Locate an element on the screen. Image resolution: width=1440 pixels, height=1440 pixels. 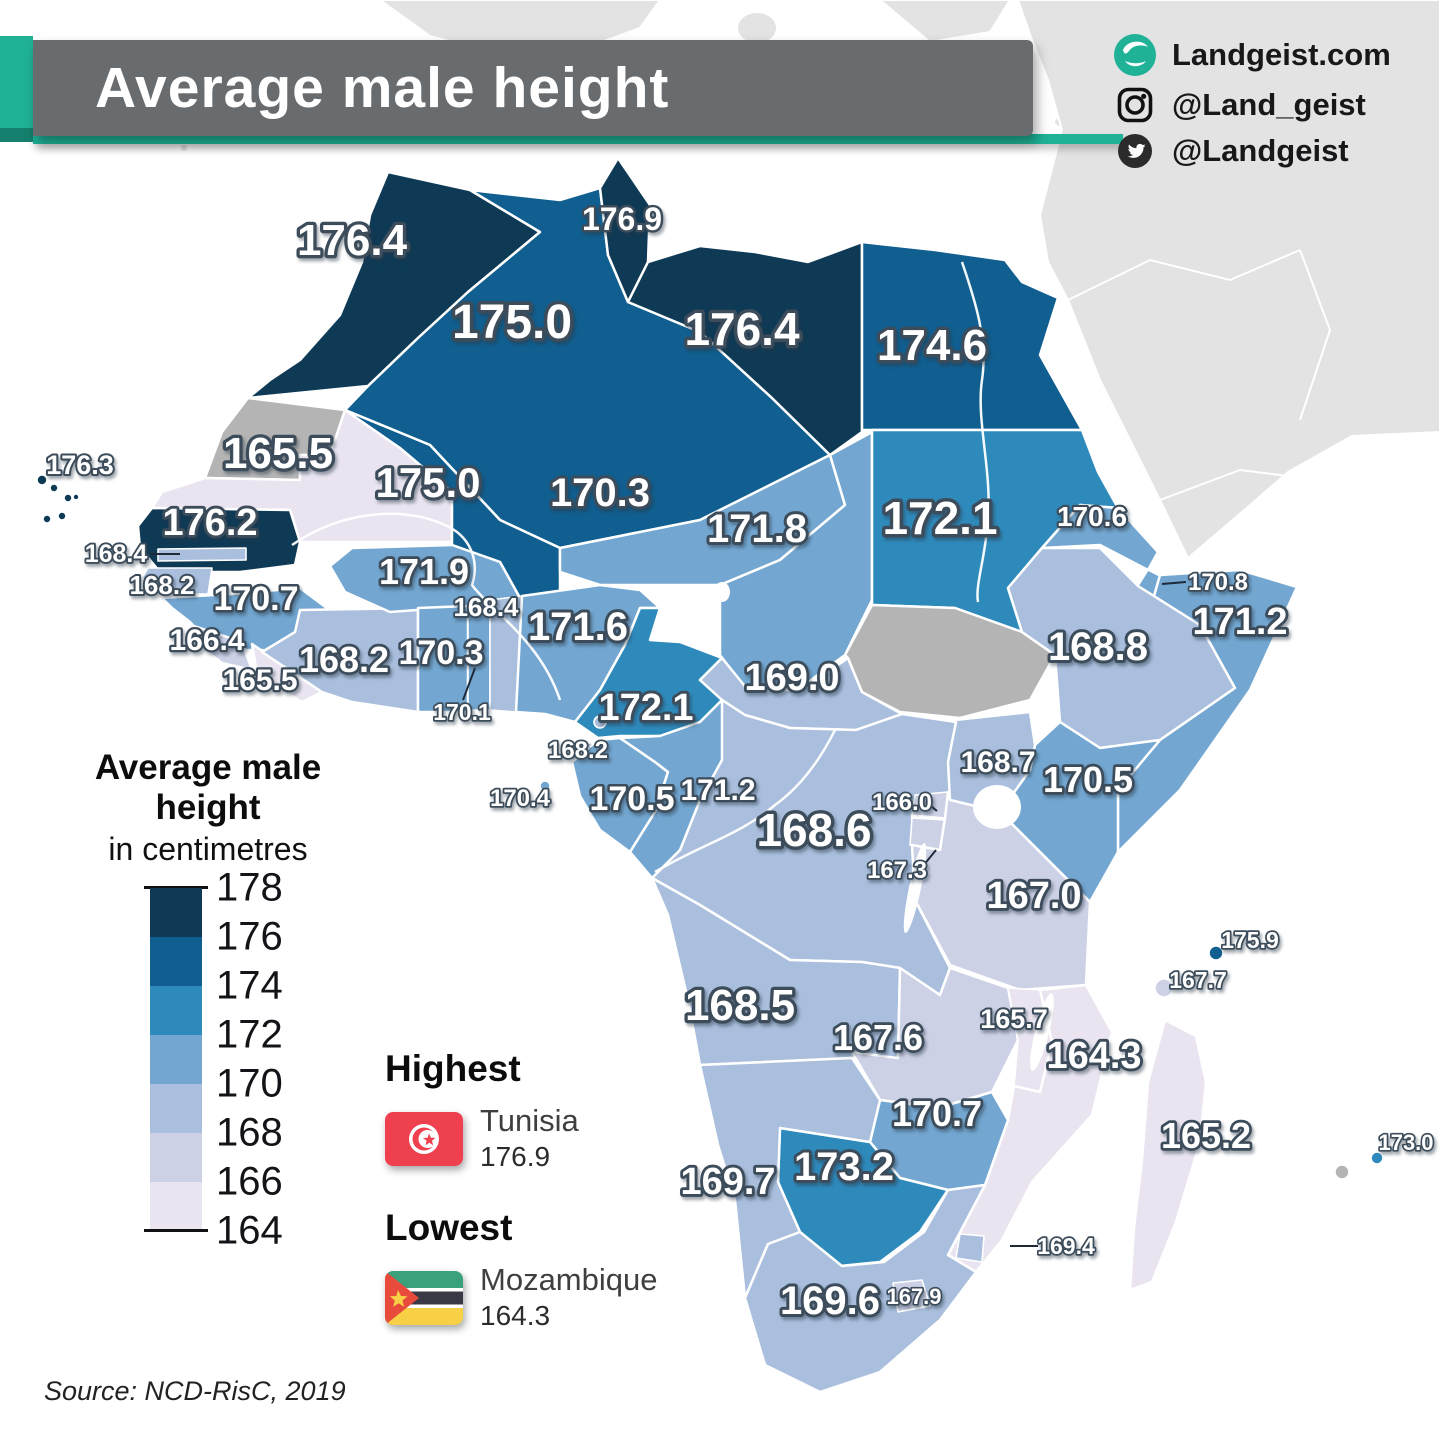
banner-accent-bar is located at coordinates (16, 82).